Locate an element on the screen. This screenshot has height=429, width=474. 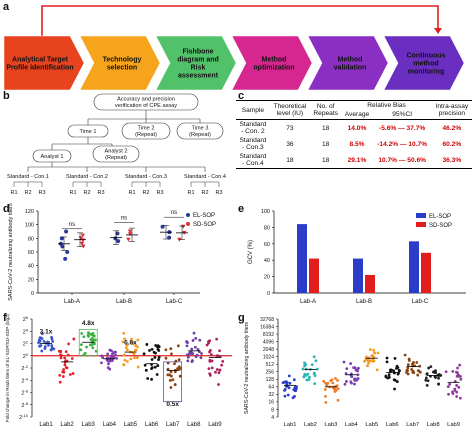
y-tick-label: 22 is located at coordinates (26, 344).